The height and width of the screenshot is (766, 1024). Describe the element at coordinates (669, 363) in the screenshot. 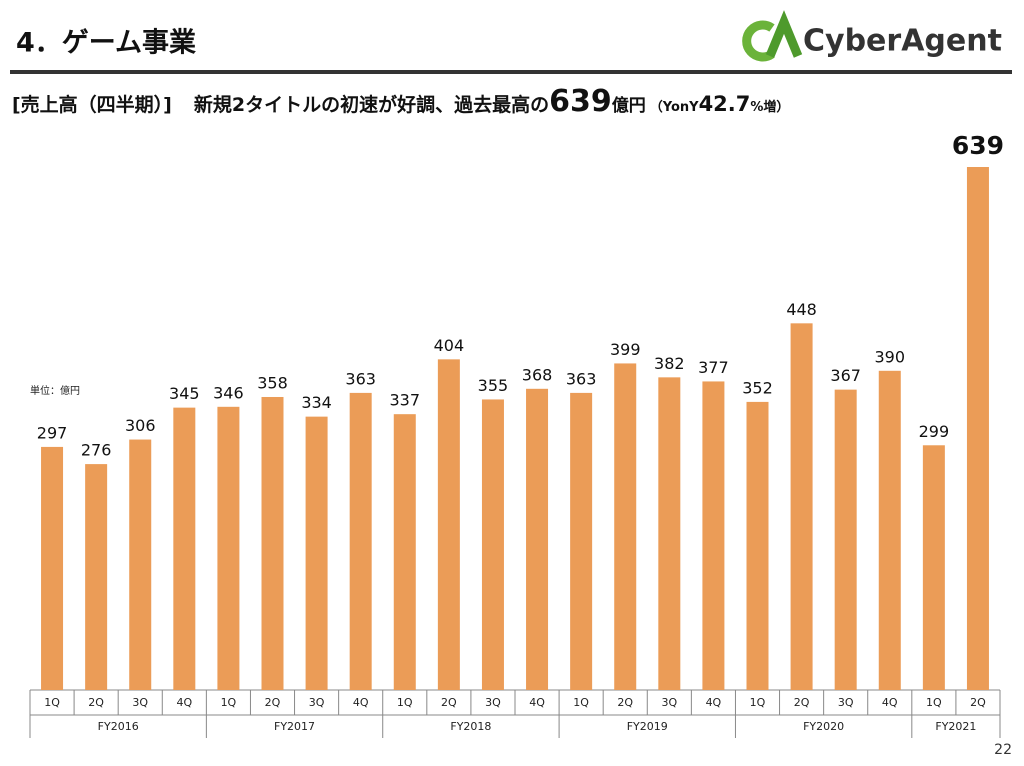

I see `value-label: 382` at that location.